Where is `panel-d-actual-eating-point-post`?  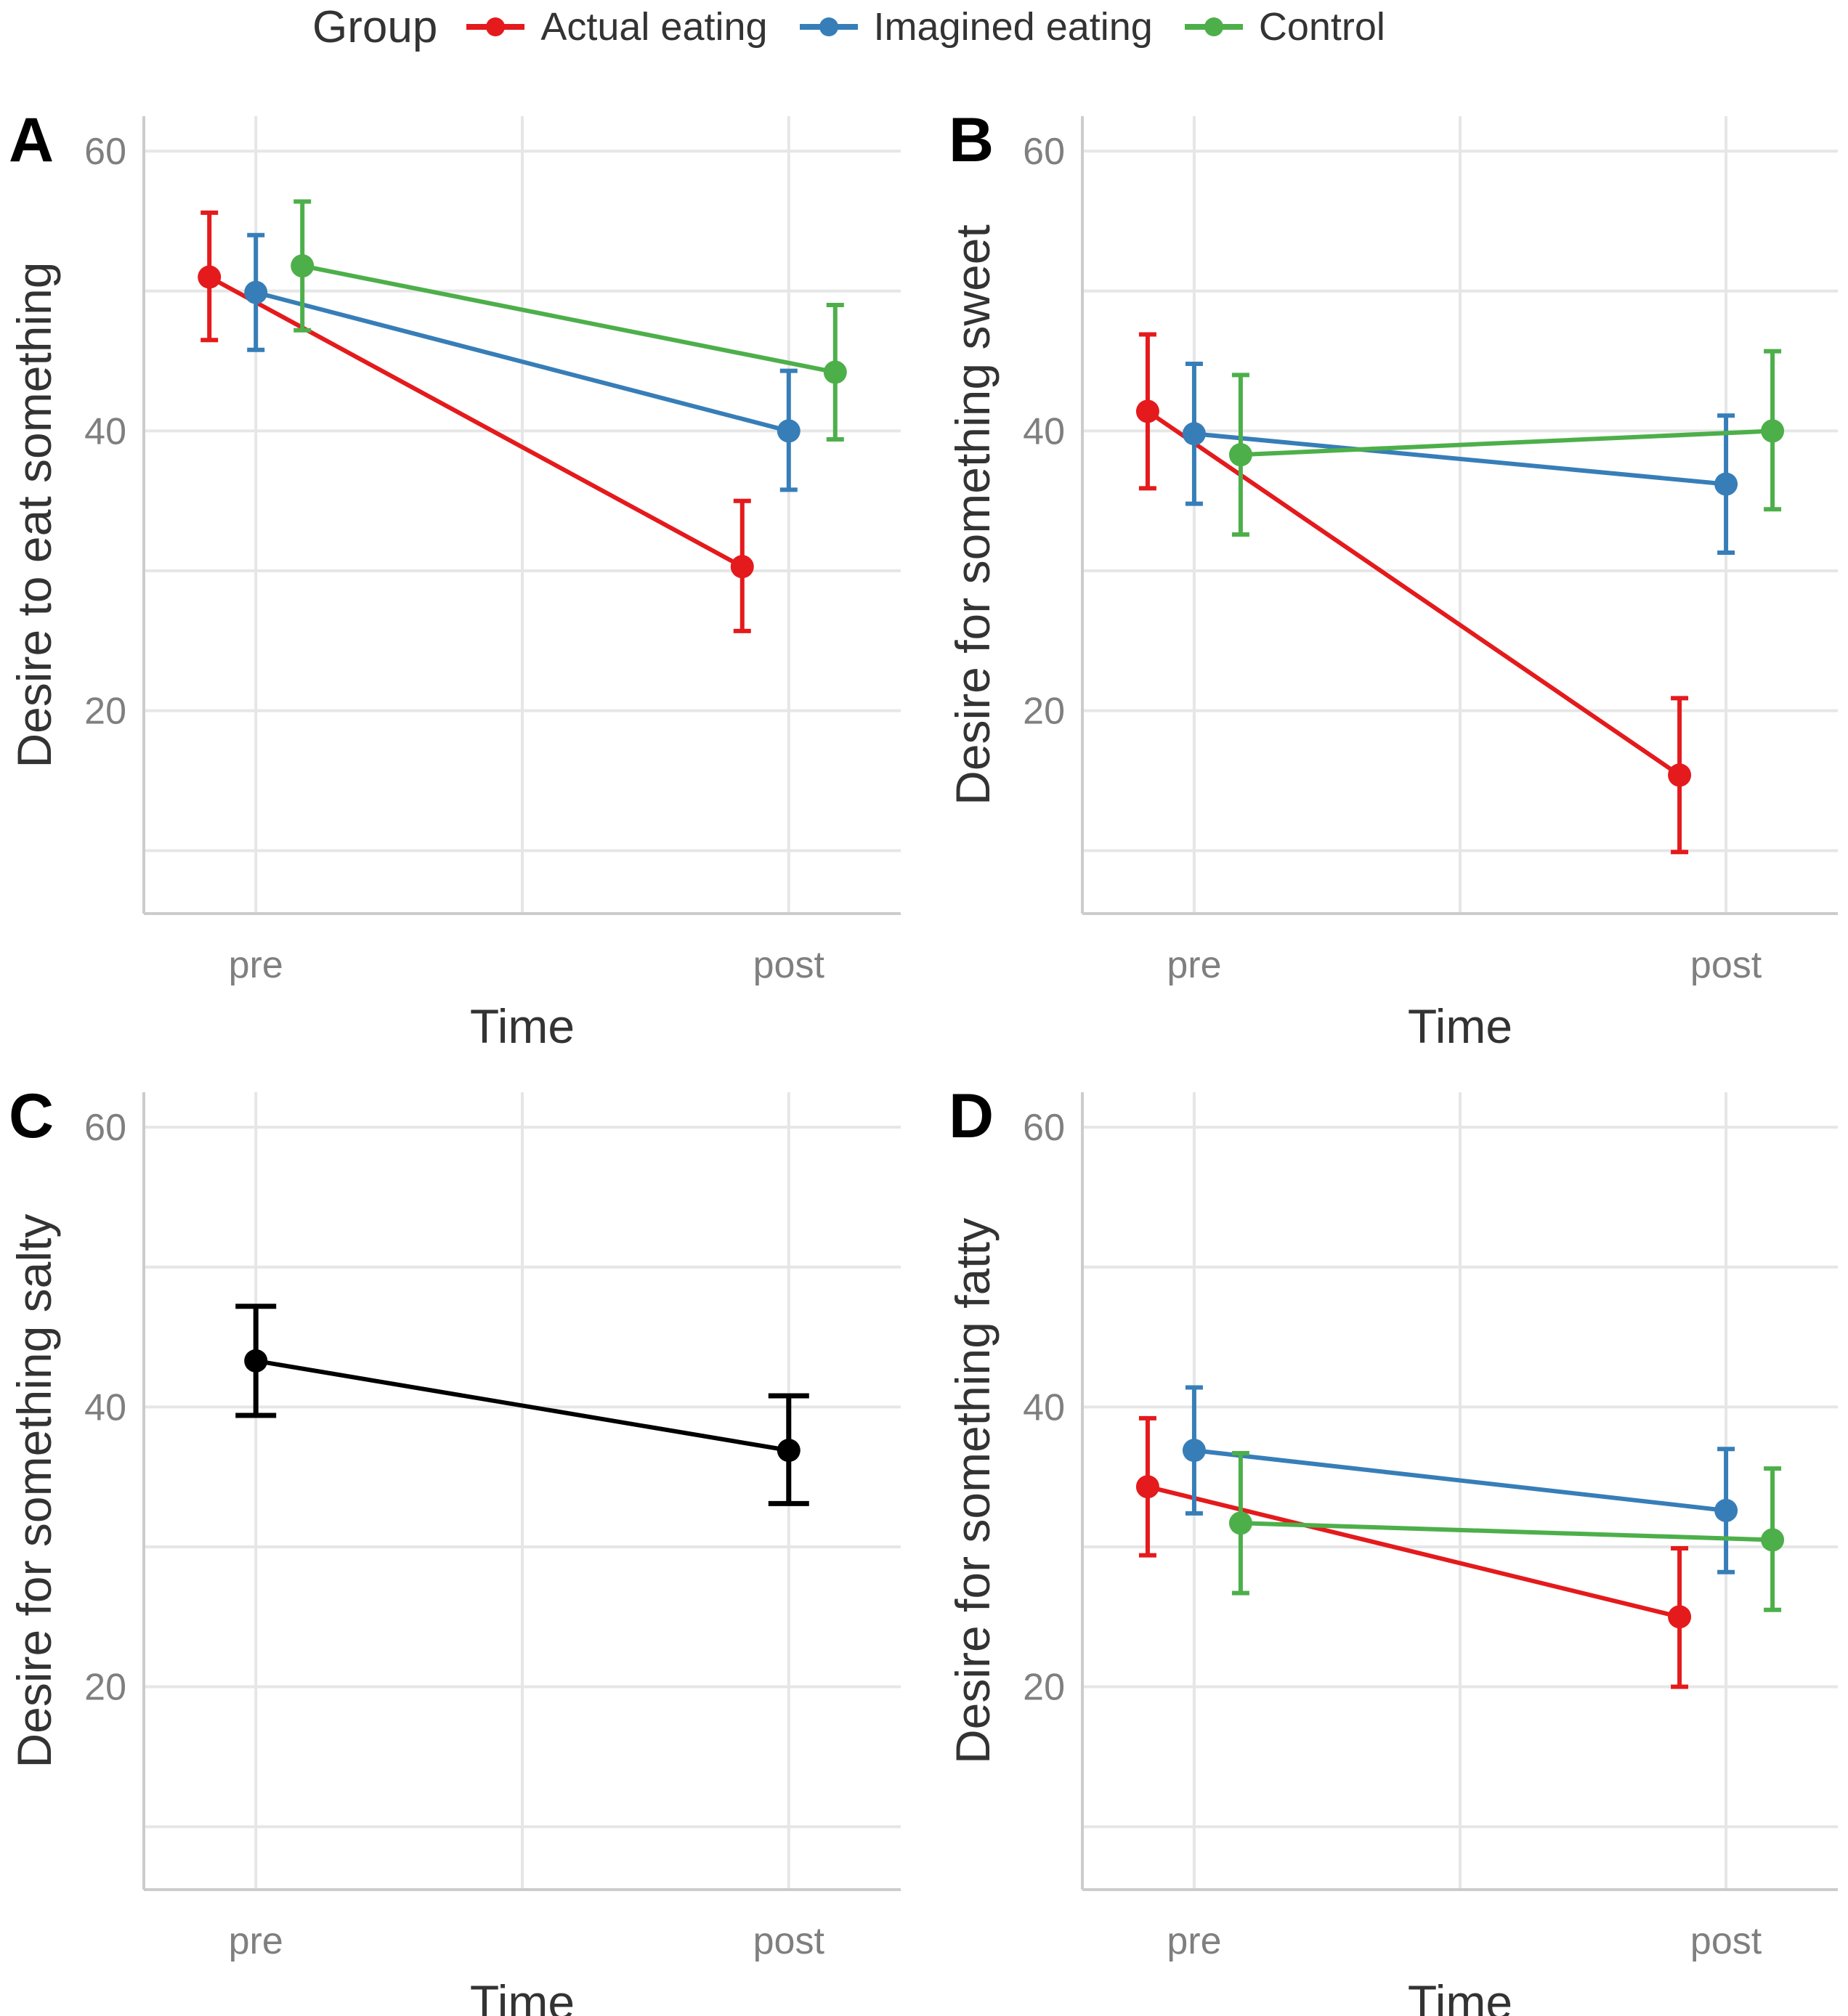
panel-d-actual-eating-point-post is located at coordinates (1680, 1617).